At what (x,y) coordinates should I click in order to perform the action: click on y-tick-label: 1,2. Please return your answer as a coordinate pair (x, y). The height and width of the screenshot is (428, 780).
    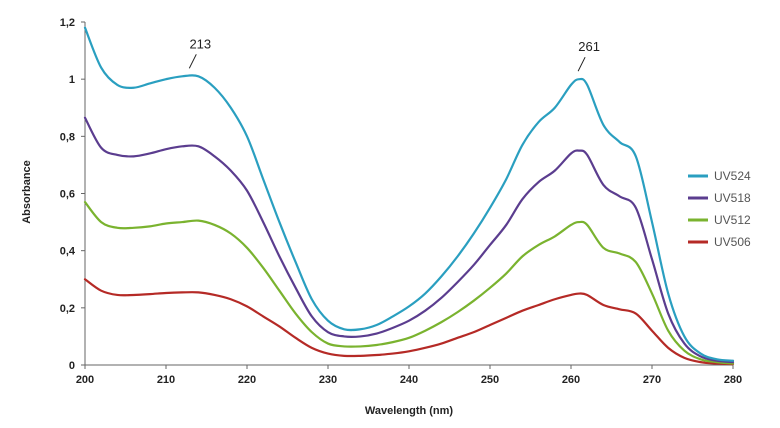
    Looking at the image, I should click on (67, 23).